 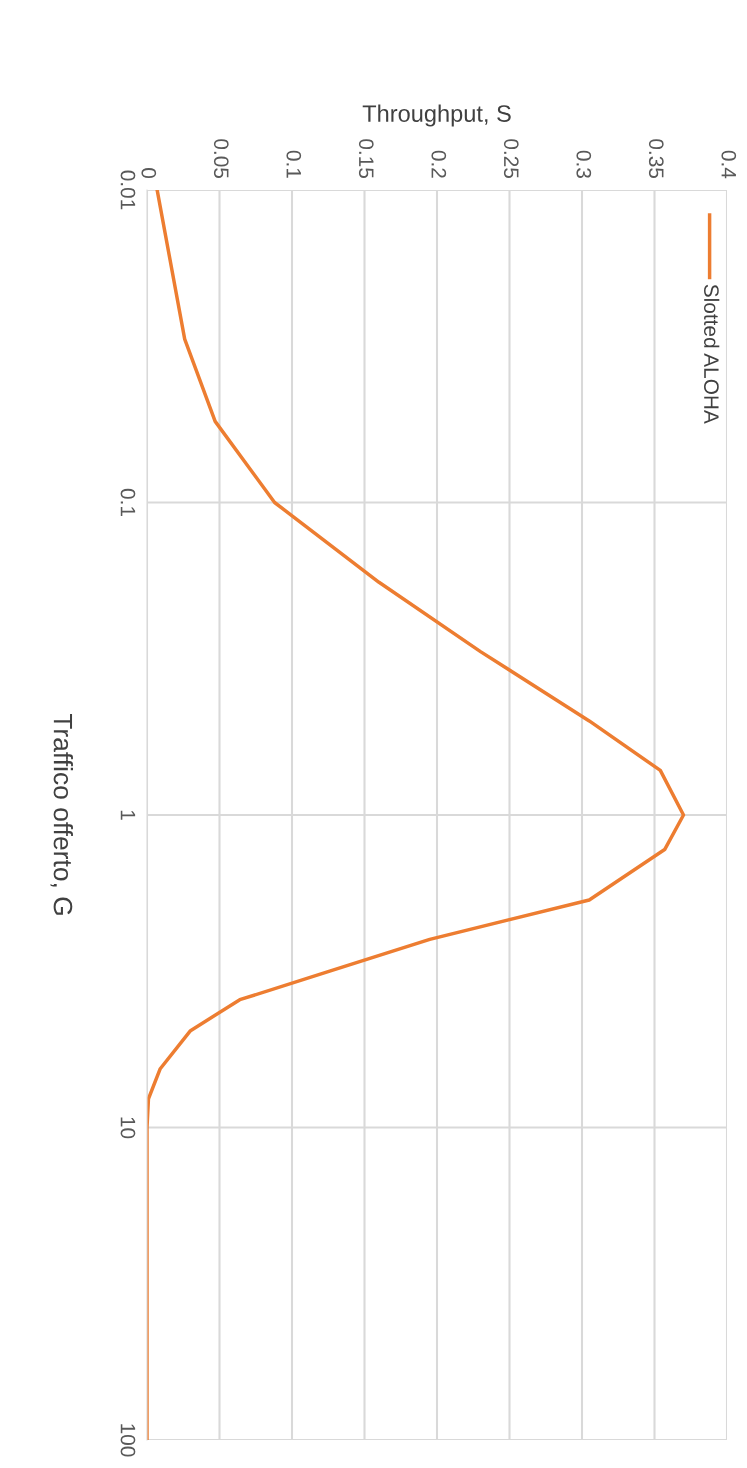 What do you see at coordinates (149, 173) in the screenshot?
I see `x-tick-label: 0` at bounding box center [149, 173].